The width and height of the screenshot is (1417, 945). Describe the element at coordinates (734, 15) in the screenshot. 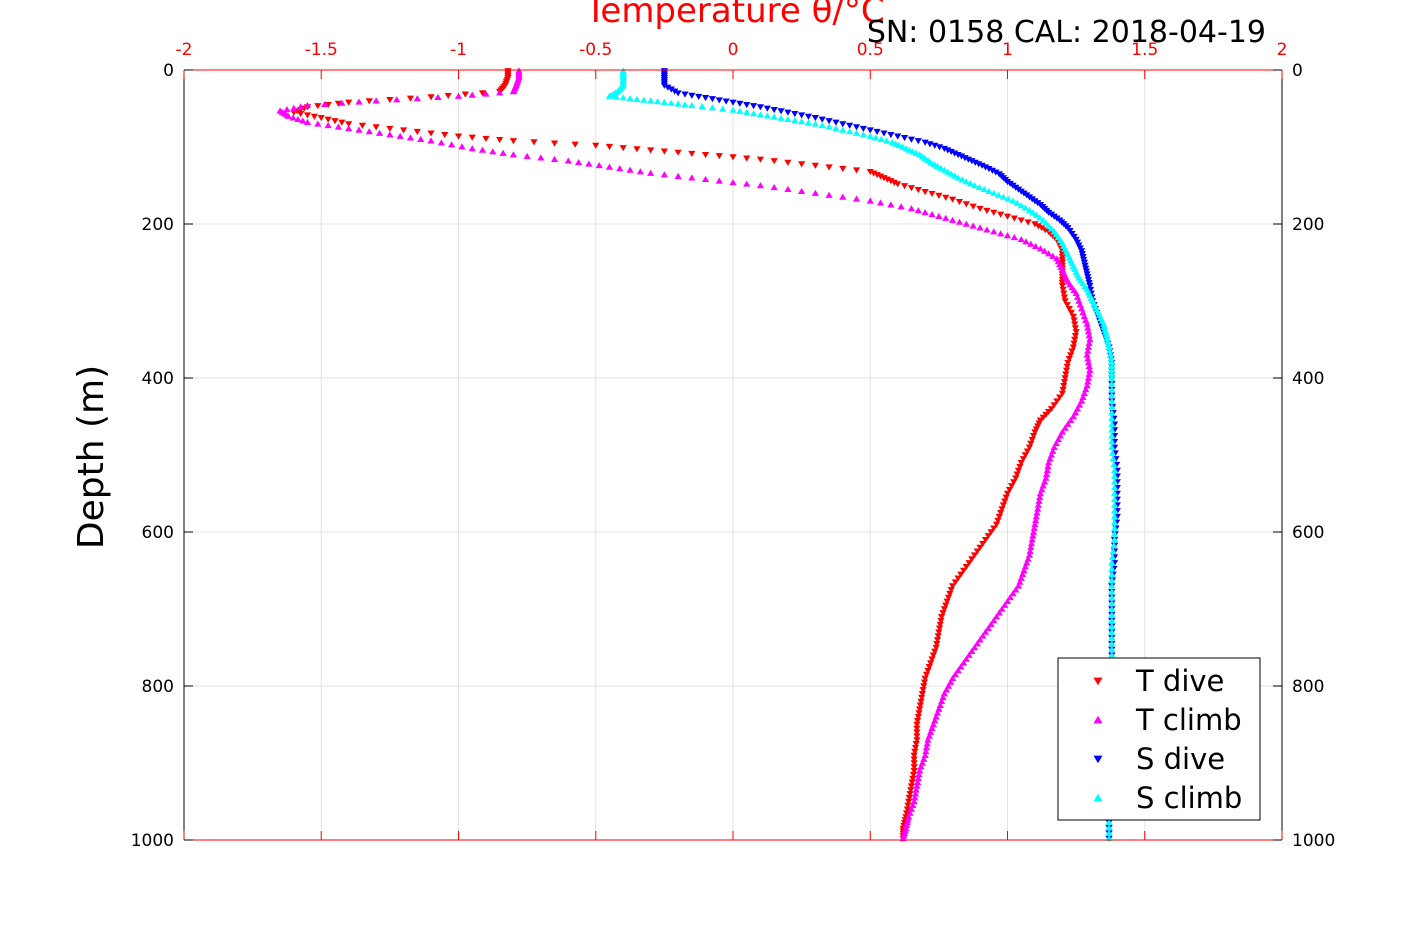

I see `top-axis-title: Temperature θ/°C` at that location.